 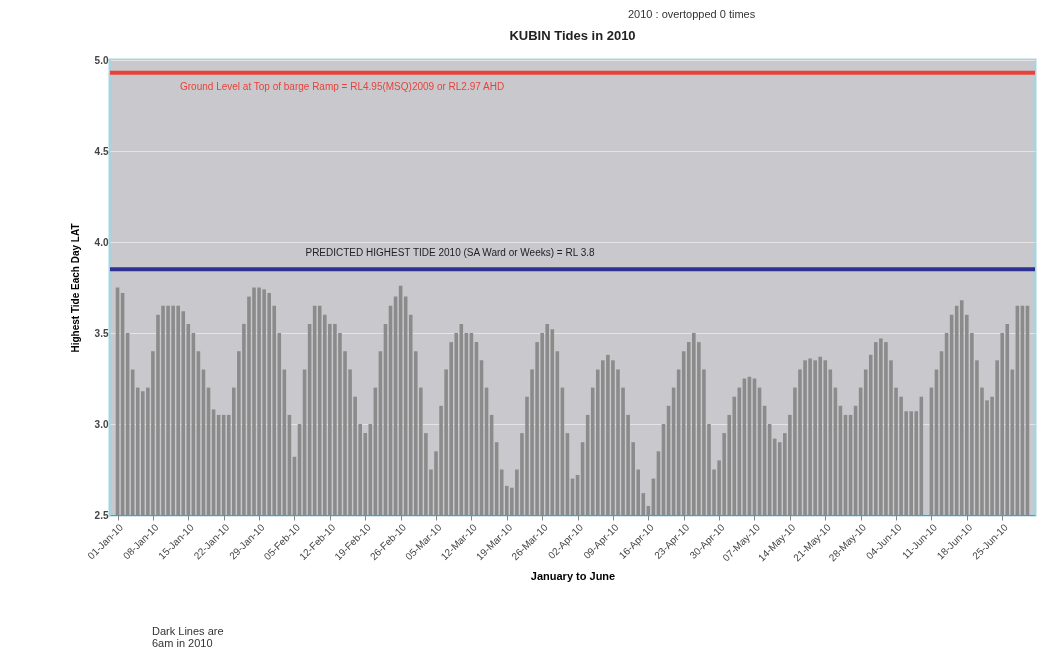 I want to click on ref-line-label: PREDICTED HIGHEST TIDE 2010 (SA Ward or Weeks) = RL 3.8, so click(x=450, y=253).